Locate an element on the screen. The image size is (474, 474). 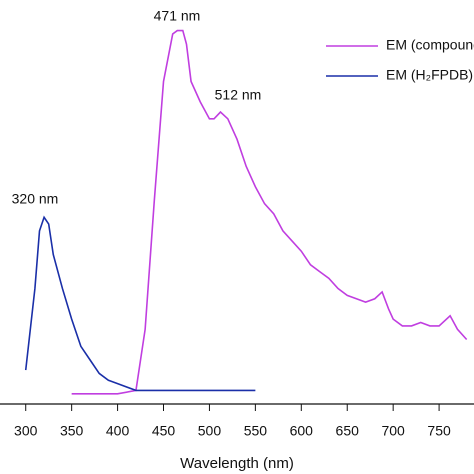
legend-label: EM (compound is located at coordinates (430, 45).